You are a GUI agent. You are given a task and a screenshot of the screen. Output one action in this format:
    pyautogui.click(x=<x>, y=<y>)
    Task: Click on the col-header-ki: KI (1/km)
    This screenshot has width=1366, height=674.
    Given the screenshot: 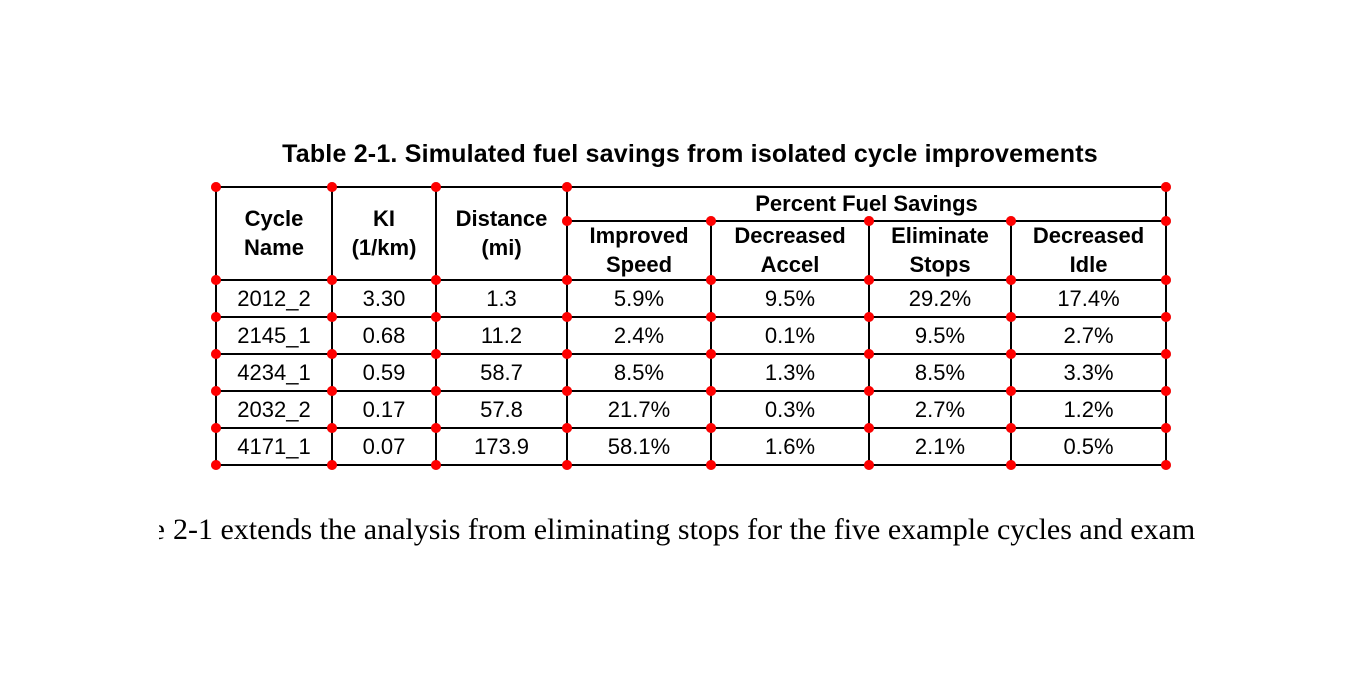 What is the action you would take?
    pyautogui.click(x=384, y=233)
    